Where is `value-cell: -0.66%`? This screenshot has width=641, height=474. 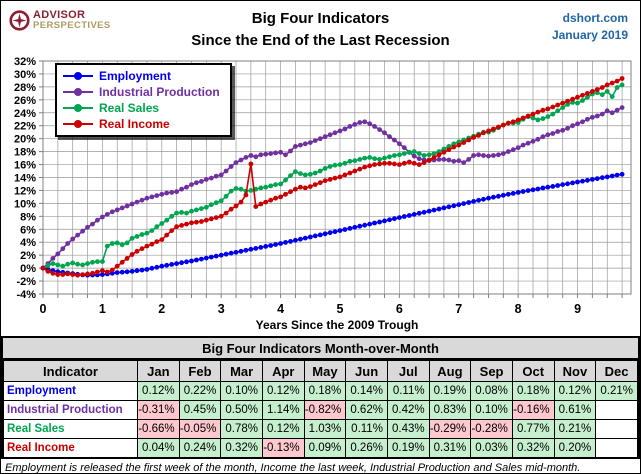
value-cell: -0.66% is located at coordinates (158, 429).